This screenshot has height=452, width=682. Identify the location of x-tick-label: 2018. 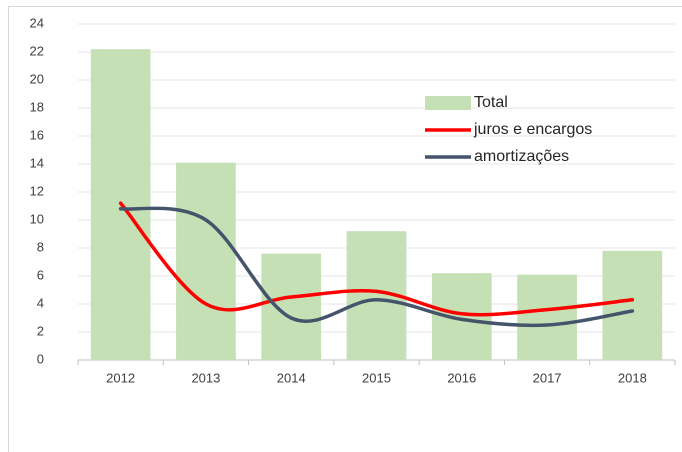
(632, 377).